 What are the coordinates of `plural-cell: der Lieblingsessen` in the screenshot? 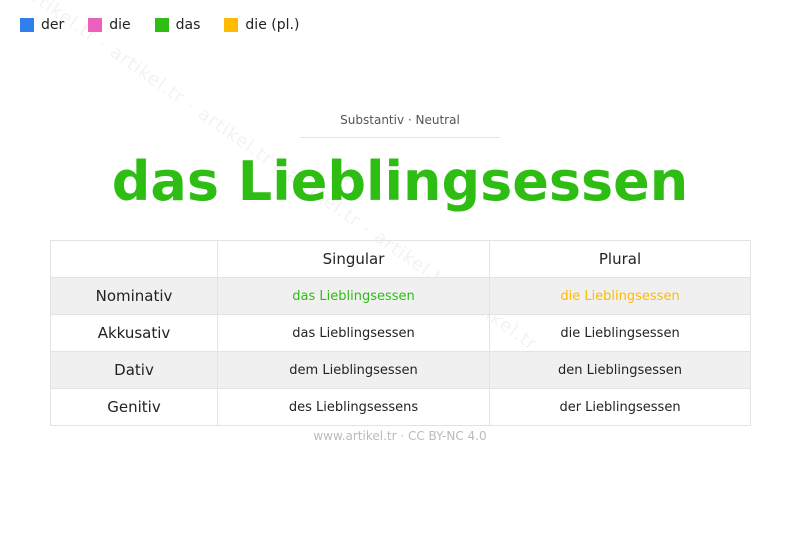 It's located at (620, 407).